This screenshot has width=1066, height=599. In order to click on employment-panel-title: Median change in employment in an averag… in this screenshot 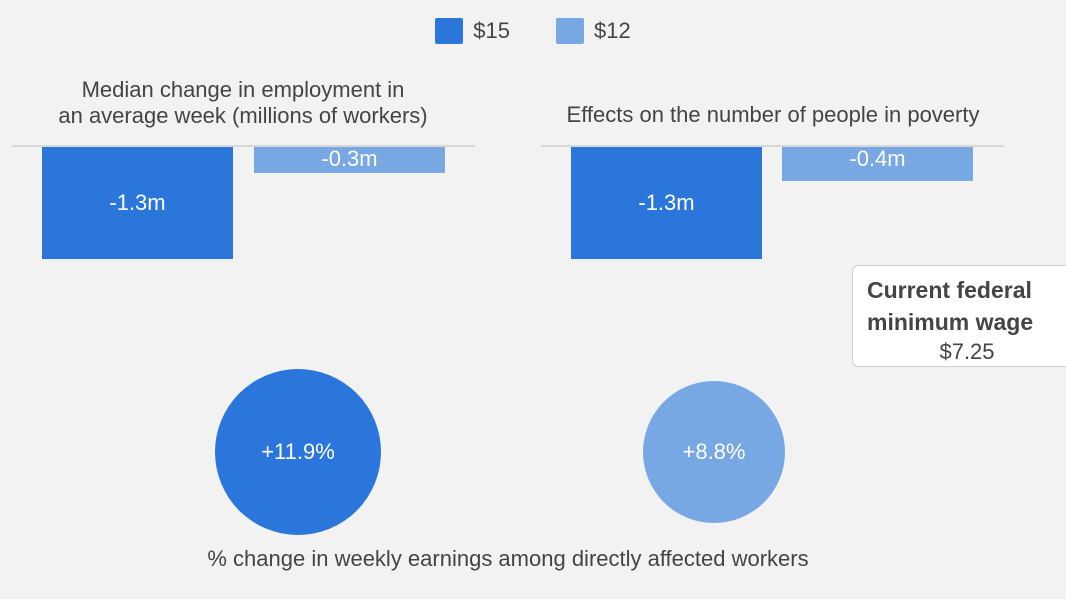, I will do `click(243, 103)`.